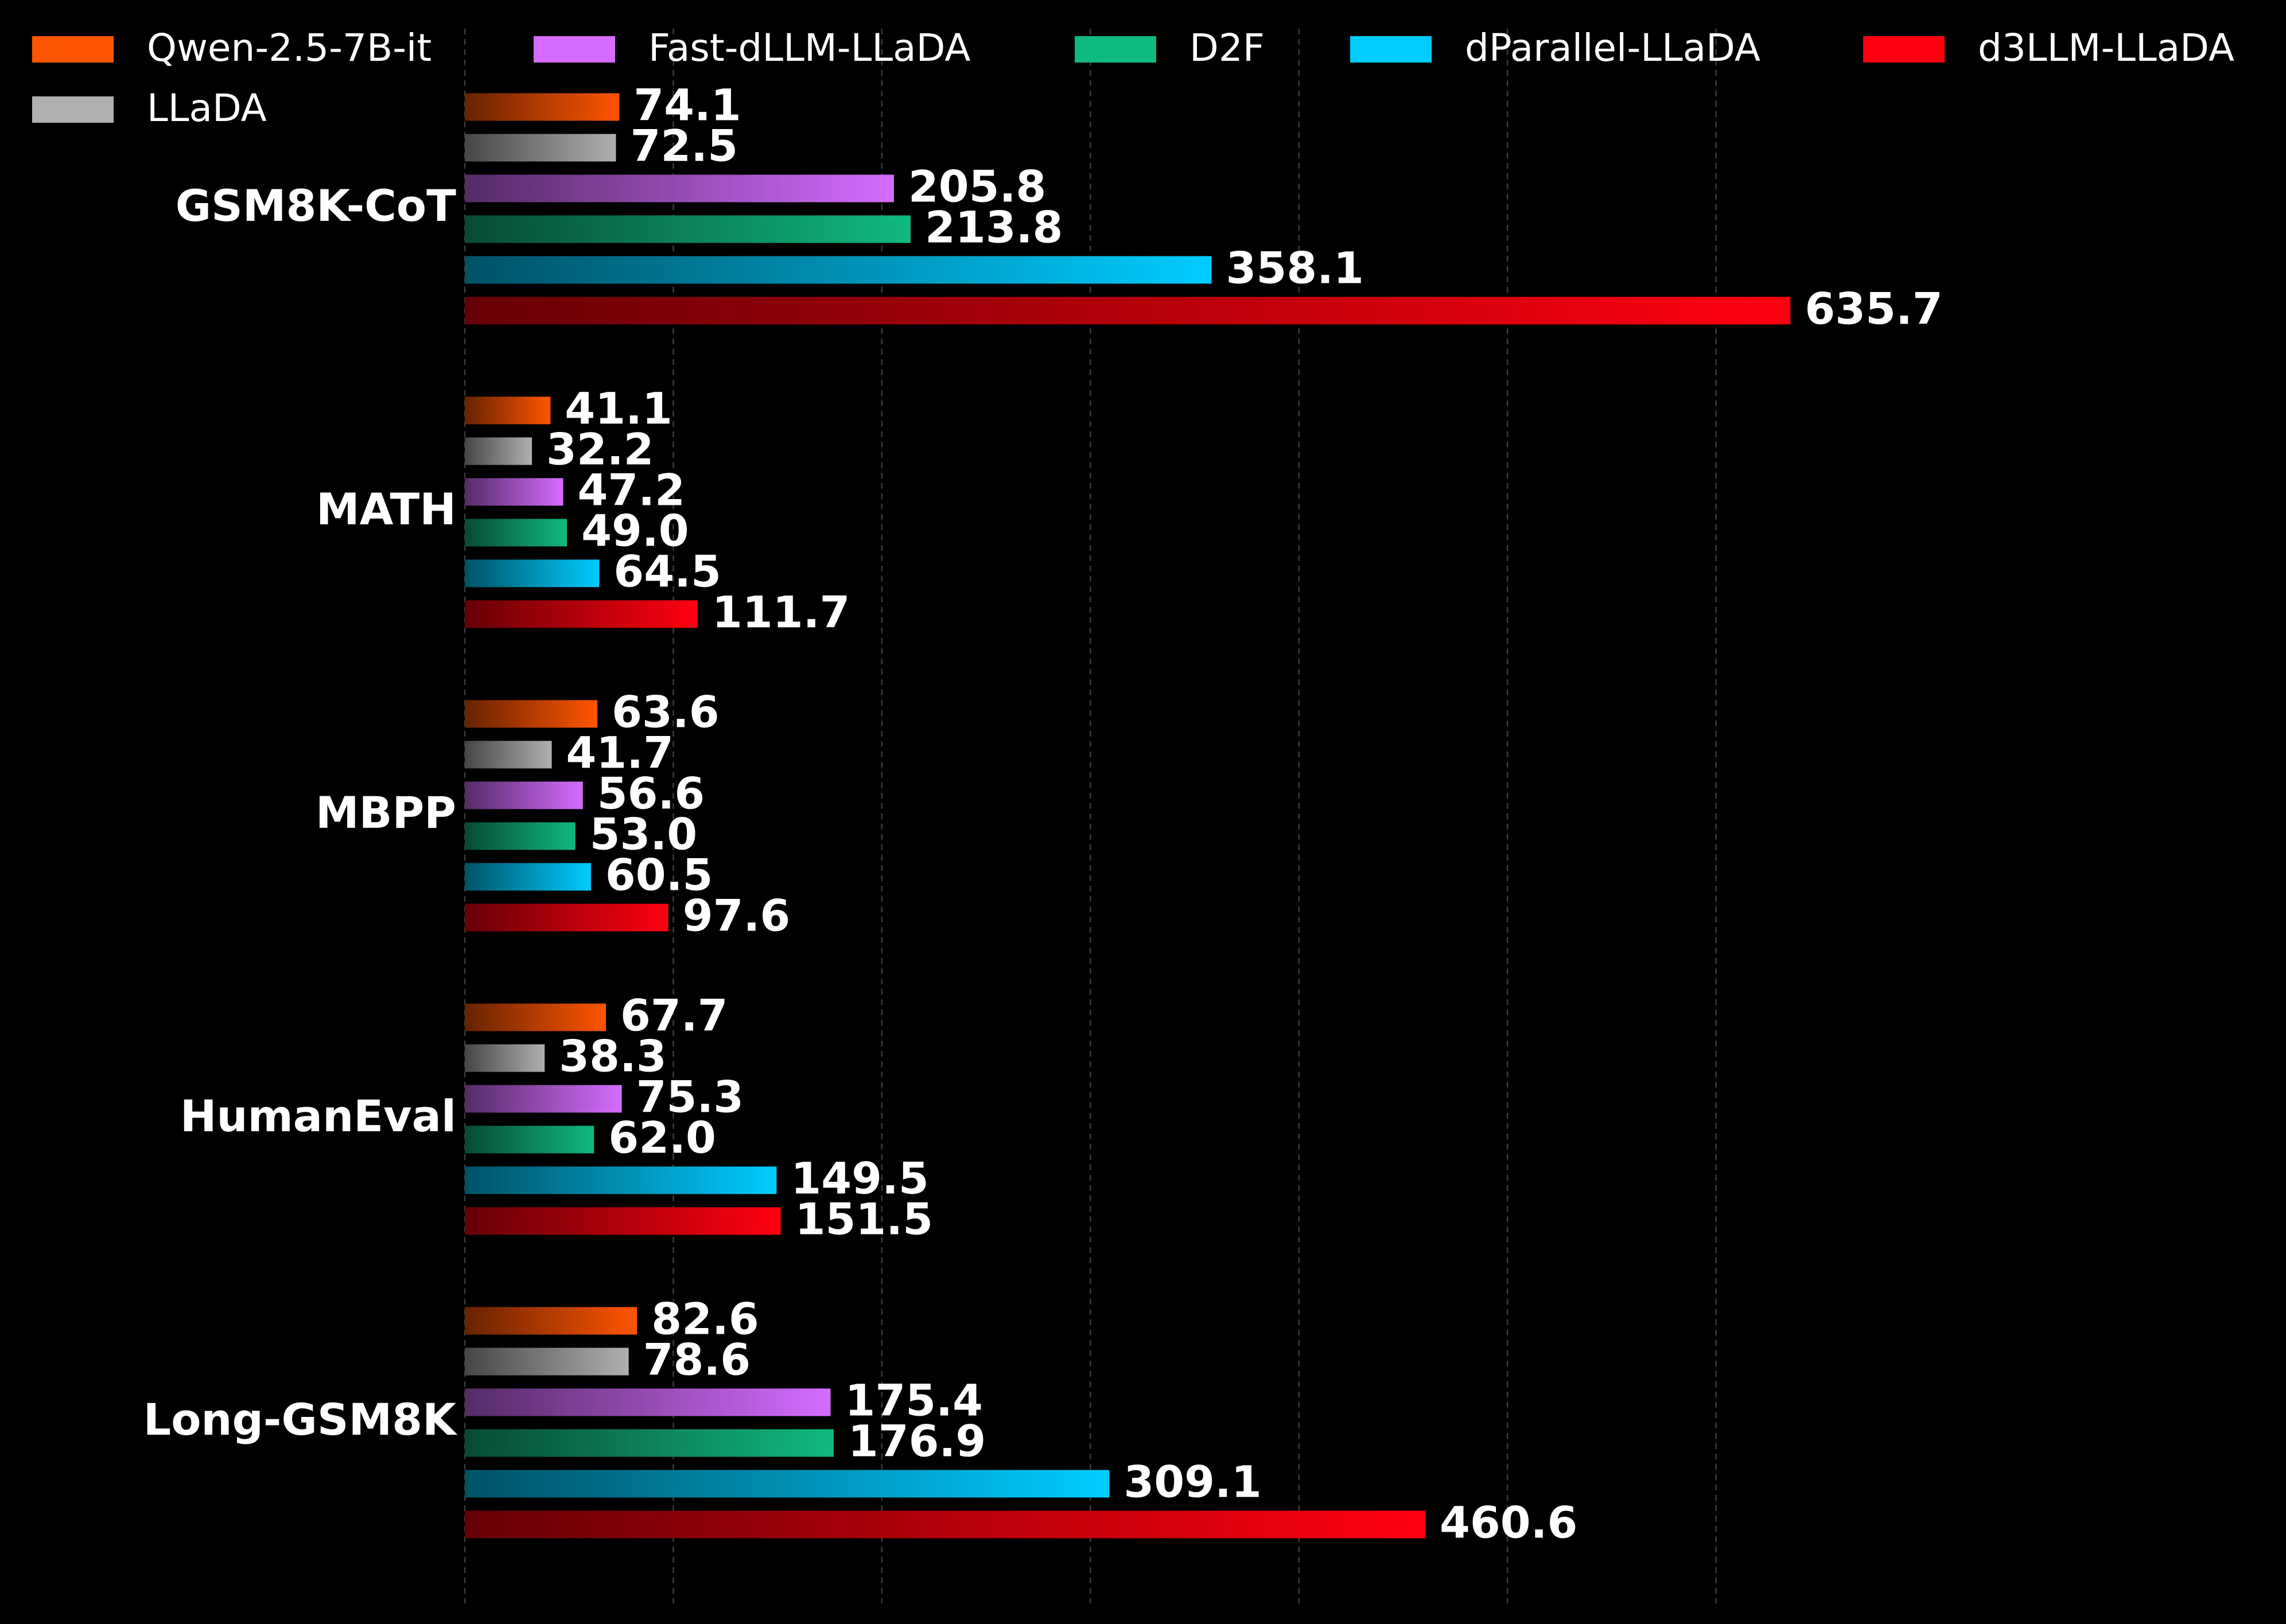 The height and width of the screenshot is (1624, 2286). Describe the element at coordinates (1192, 1481) in the screenshot. I see `value-label: 309.1` at that location.